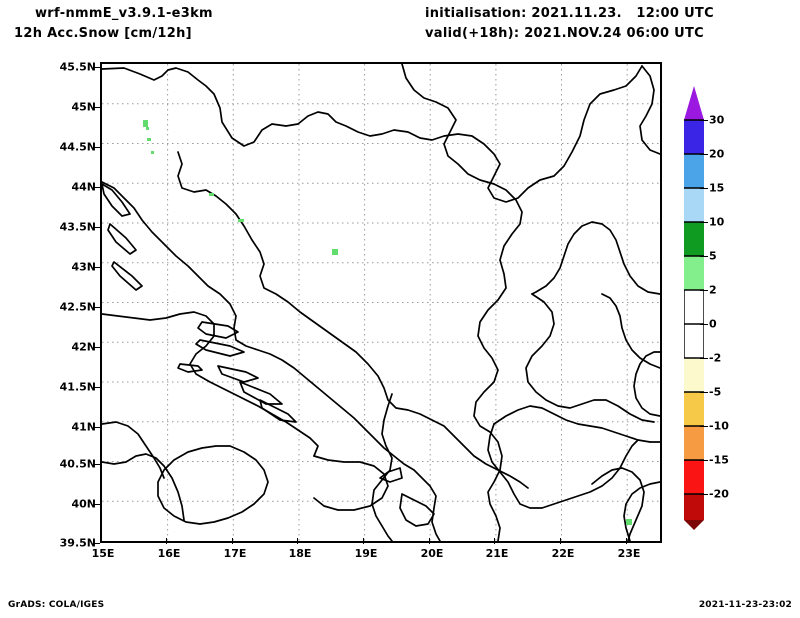 The height and width of the screenshot is (618, 800). Describe the element at coordinates (629, 553) in the screenshot. I see `x-tick-label: 23E` at that location.